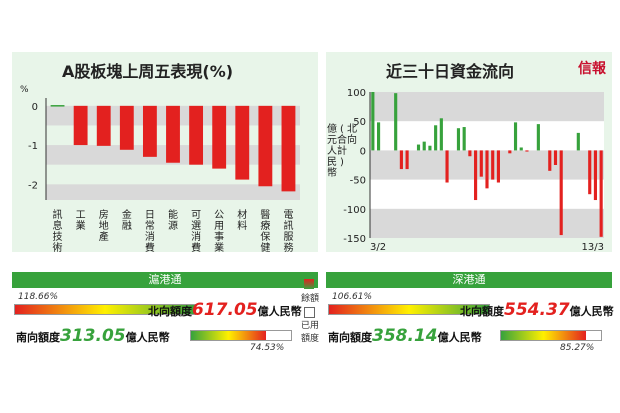 The image size is (620, 413). Describe the element at coordinates (105, 309) in the screenshot. I see `sh-north-bar` at that location.